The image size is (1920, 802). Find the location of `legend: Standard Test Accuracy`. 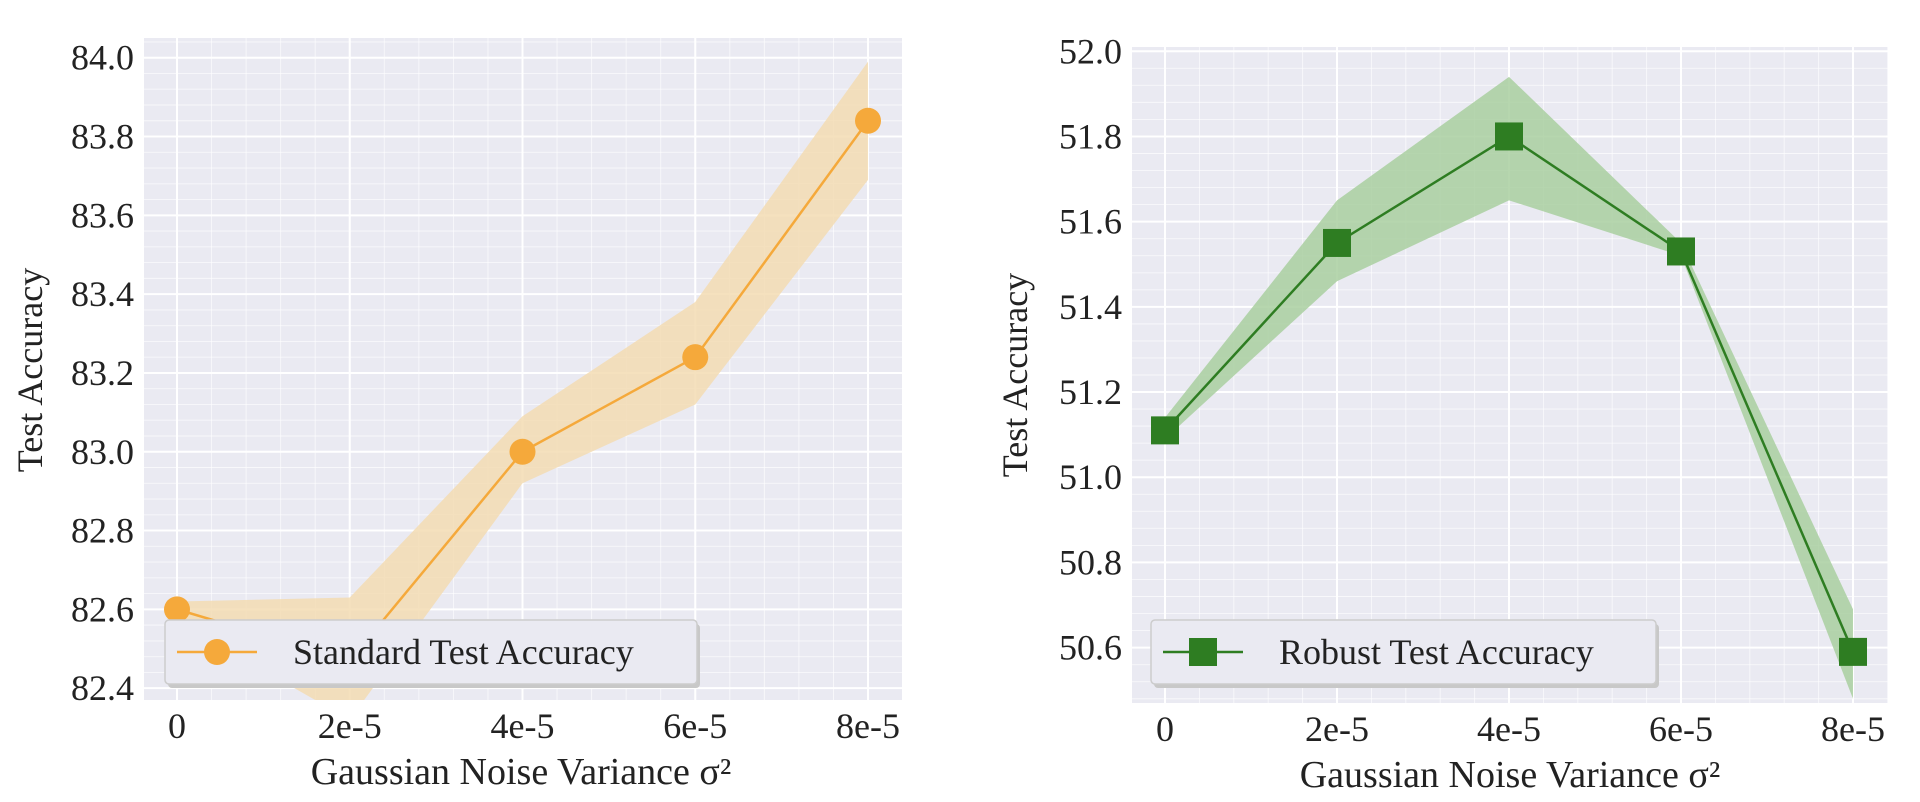

legend: Standard Test Accuracy is located at coordinates (432, 653).